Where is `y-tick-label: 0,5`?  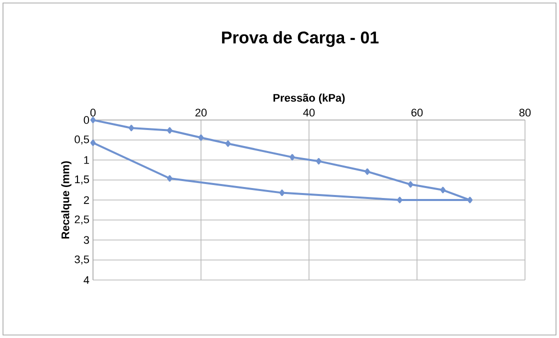
y-tick-label: 0,5 is located at coordinates (82, 140).